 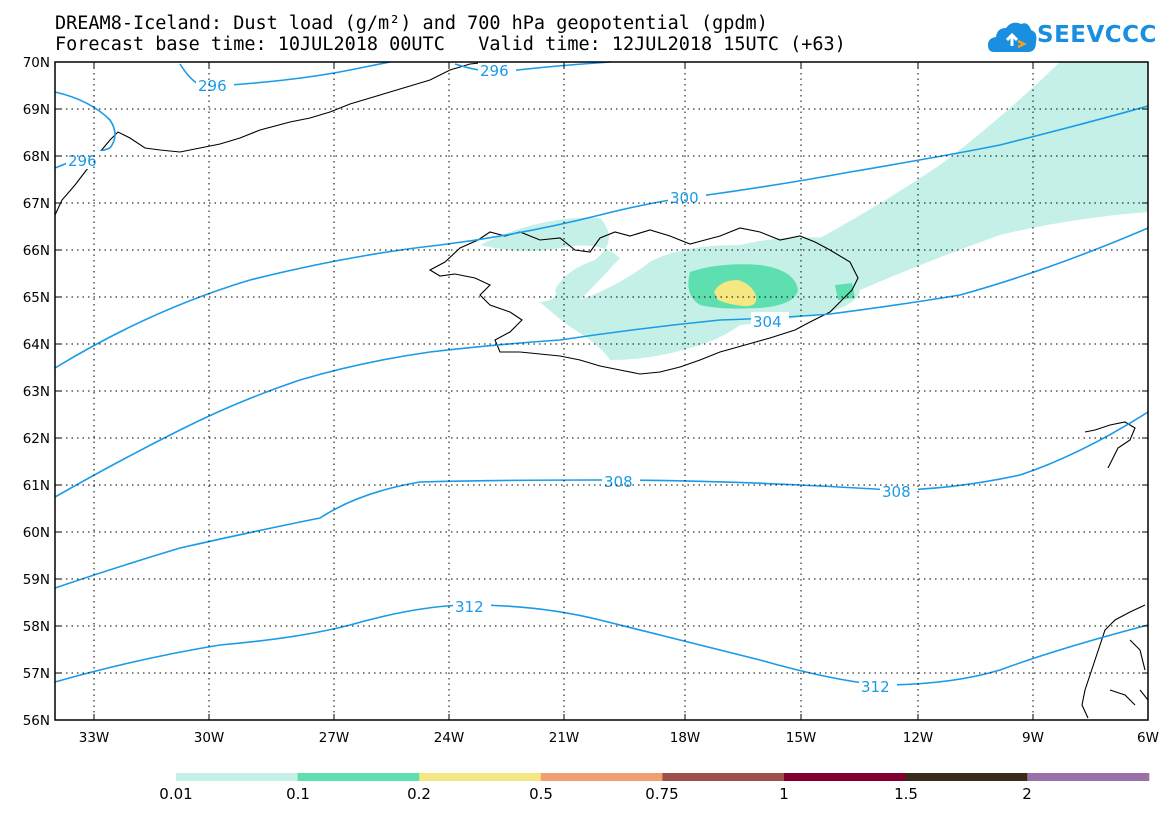 I want to click on longitude-labels: 33W 30W 27W 24W 21W 18W 15W 12W 9W 6W, so click(x=619, y=738).